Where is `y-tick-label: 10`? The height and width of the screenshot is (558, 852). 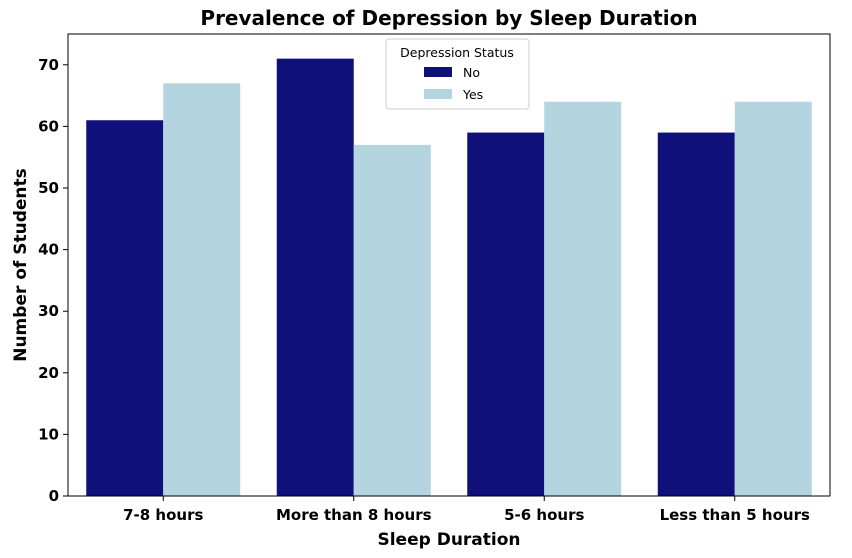 y-tick-label: 10 is located at coordinates (48, 434).